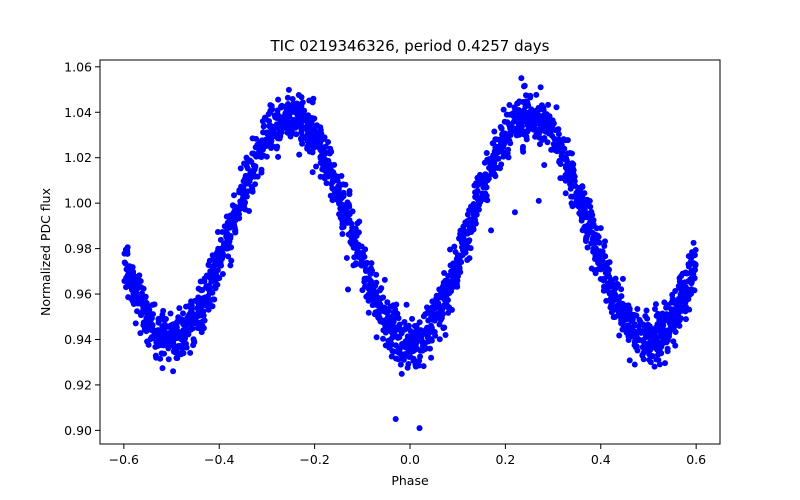  Describe the element at coordinates (314, 459) in the screenshot. I see `x-tick-label: −0.2` at that location.